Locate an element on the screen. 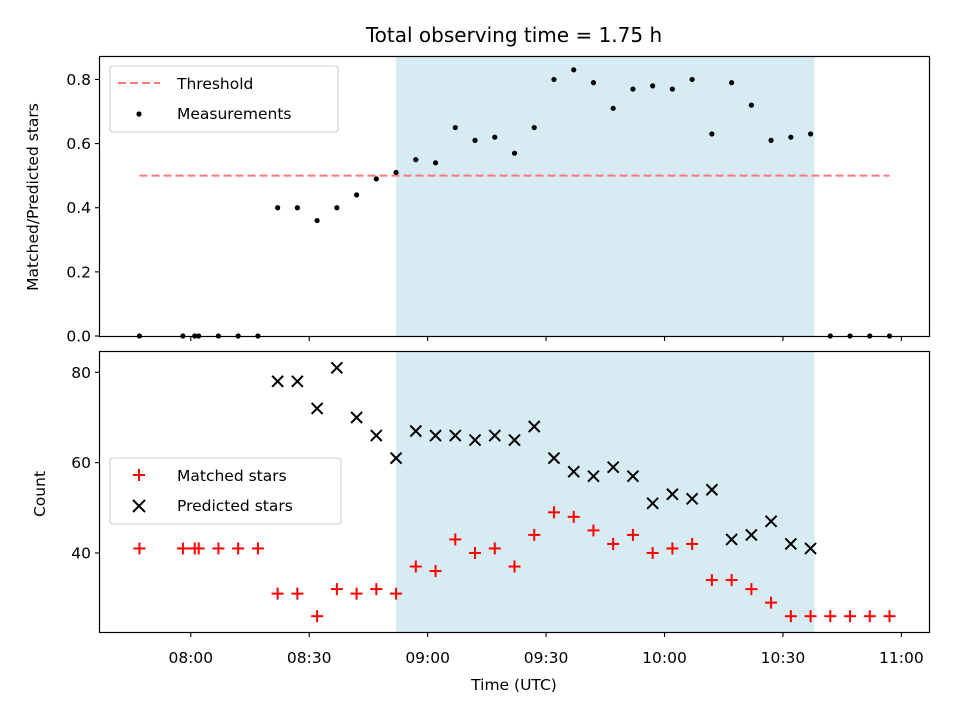  bottom-legend: Matched stars Predicted stars is located at coordinates (225, 491).